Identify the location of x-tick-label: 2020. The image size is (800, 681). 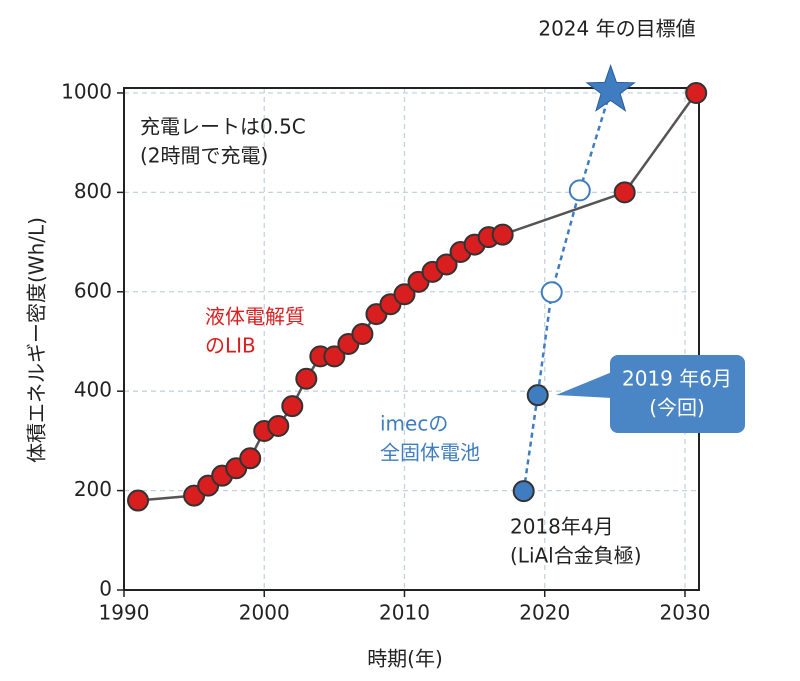
(544, 613).